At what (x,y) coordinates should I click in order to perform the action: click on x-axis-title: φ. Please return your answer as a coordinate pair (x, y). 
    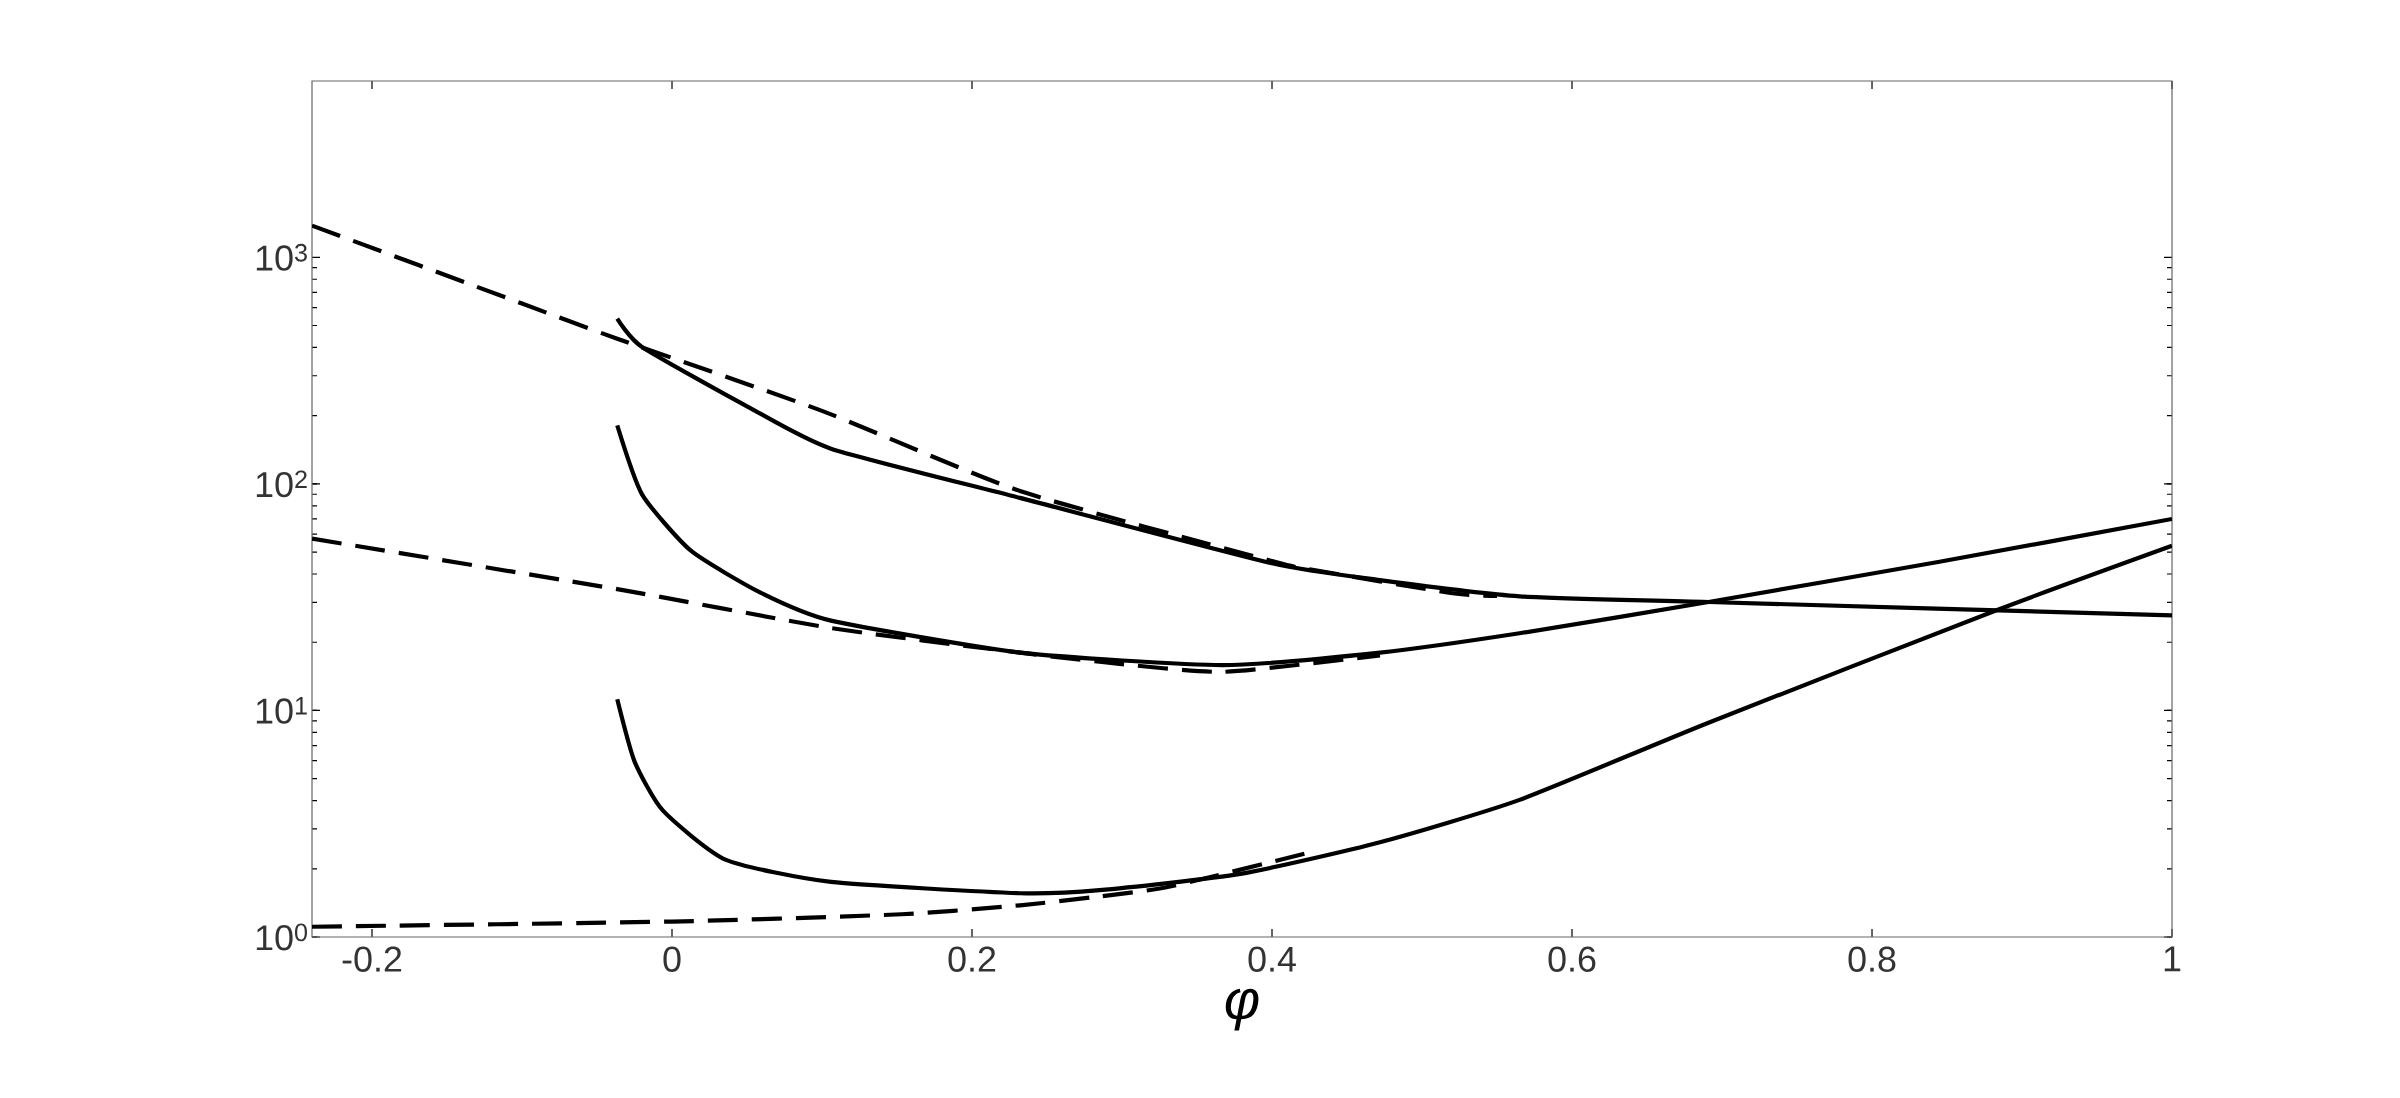
    Looking at the image, I should click on (1242, 1009).